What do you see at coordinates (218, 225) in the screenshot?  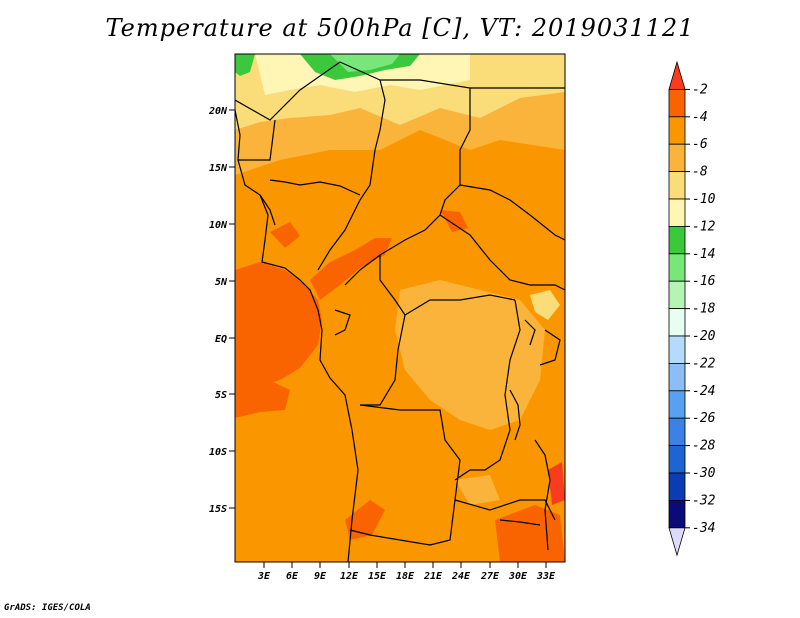 I see `lat-label: 10N` at bounding box center [218, 225].